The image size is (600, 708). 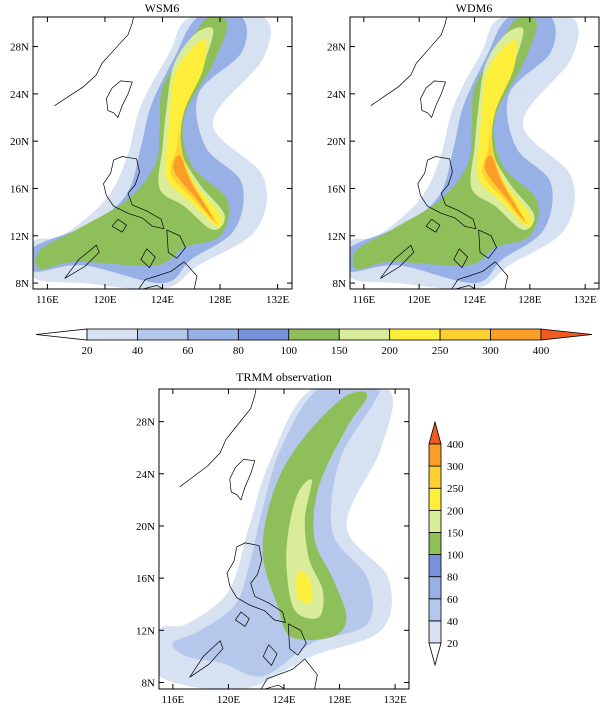 I want to click on panel-title: TRMM observation, so click(x=284, y=377).